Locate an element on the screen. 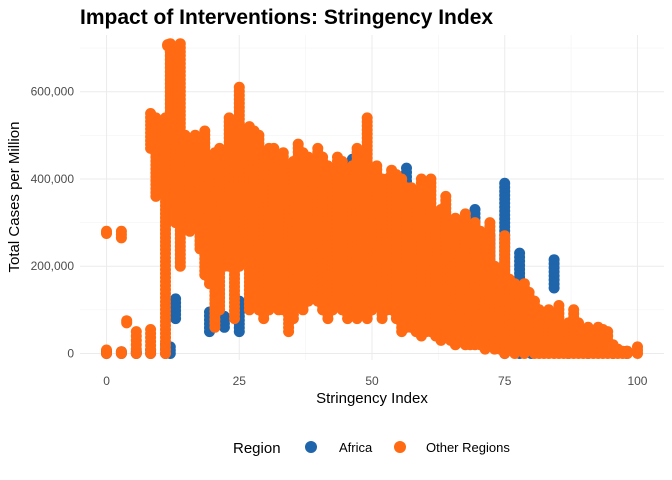  y-tick-label: 200,000 is located at coordinates (53, 266).